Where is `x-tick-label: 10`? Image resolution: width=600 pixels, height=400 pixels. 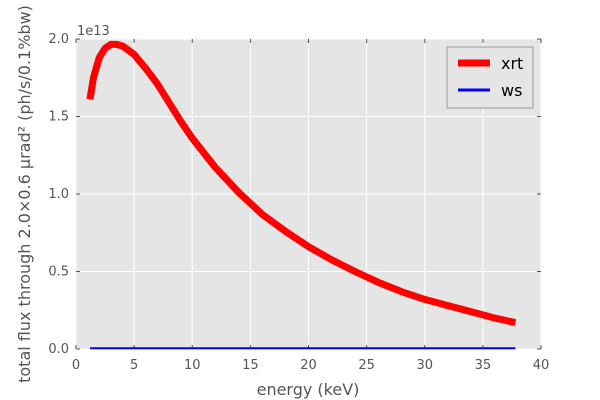 x-tick-label: 10 is located at coordinates (192, 365).